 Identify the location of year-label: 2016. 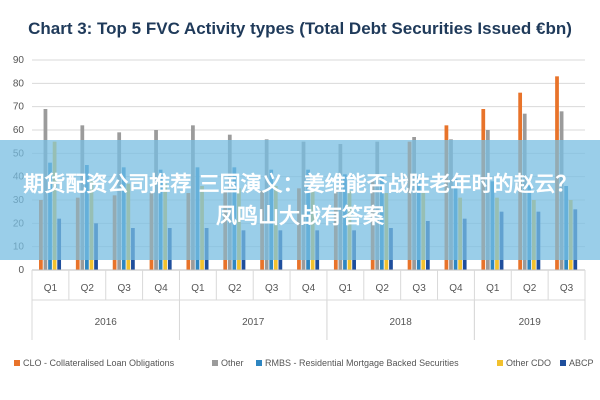
(106, 322).